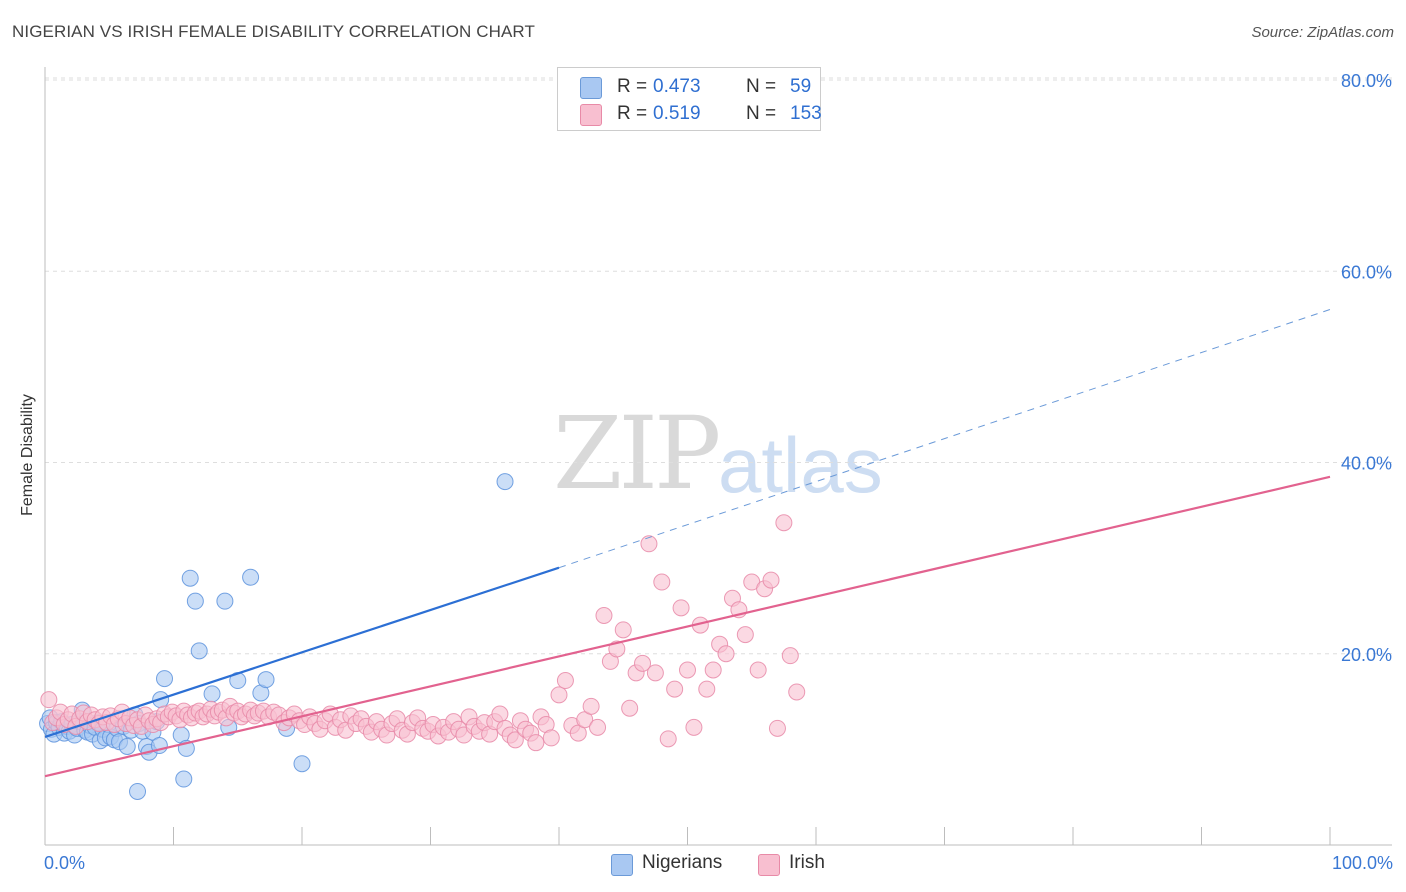  What do you see at coordinates (1322, 32) in the screenshot?
I see `source-label: Source: ZipAtlas.com` at bounding box center [1322, 32].